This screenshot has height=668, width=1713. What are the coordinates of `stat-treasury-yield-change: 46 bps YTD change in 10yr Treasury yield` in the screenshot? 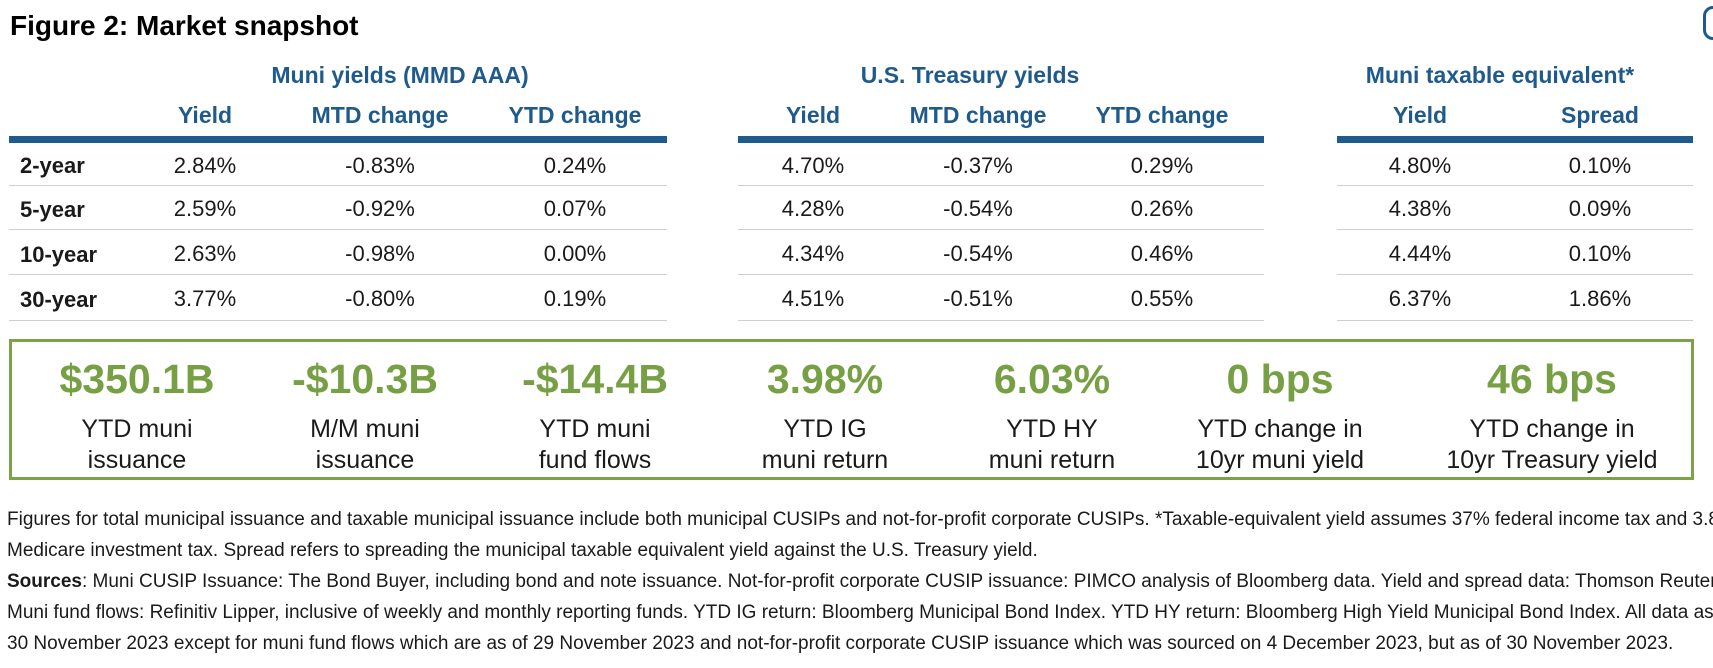 It's located at (1552, 409).